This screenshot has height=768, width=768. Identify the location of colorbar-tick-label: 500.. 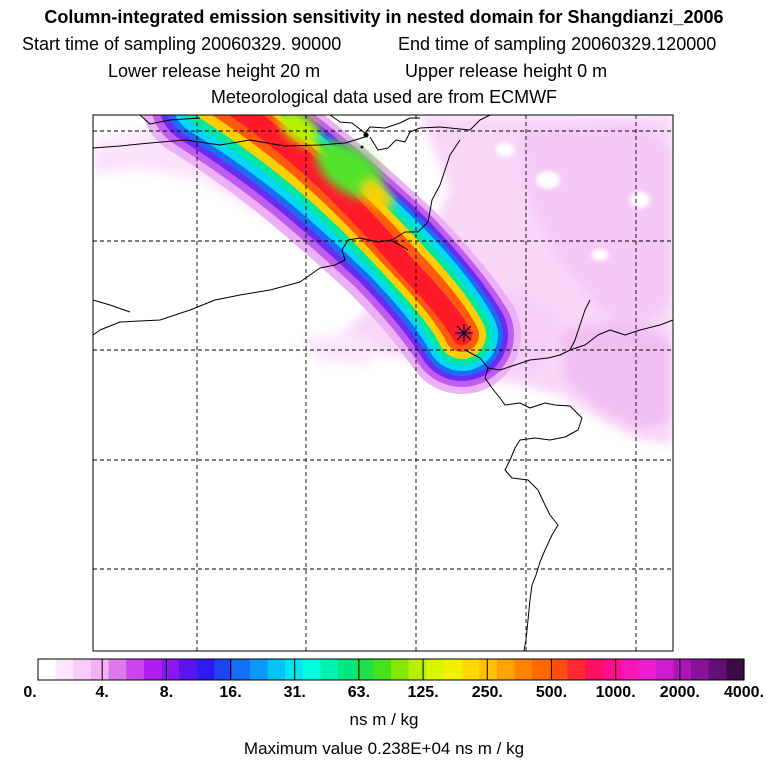
(551, 692).